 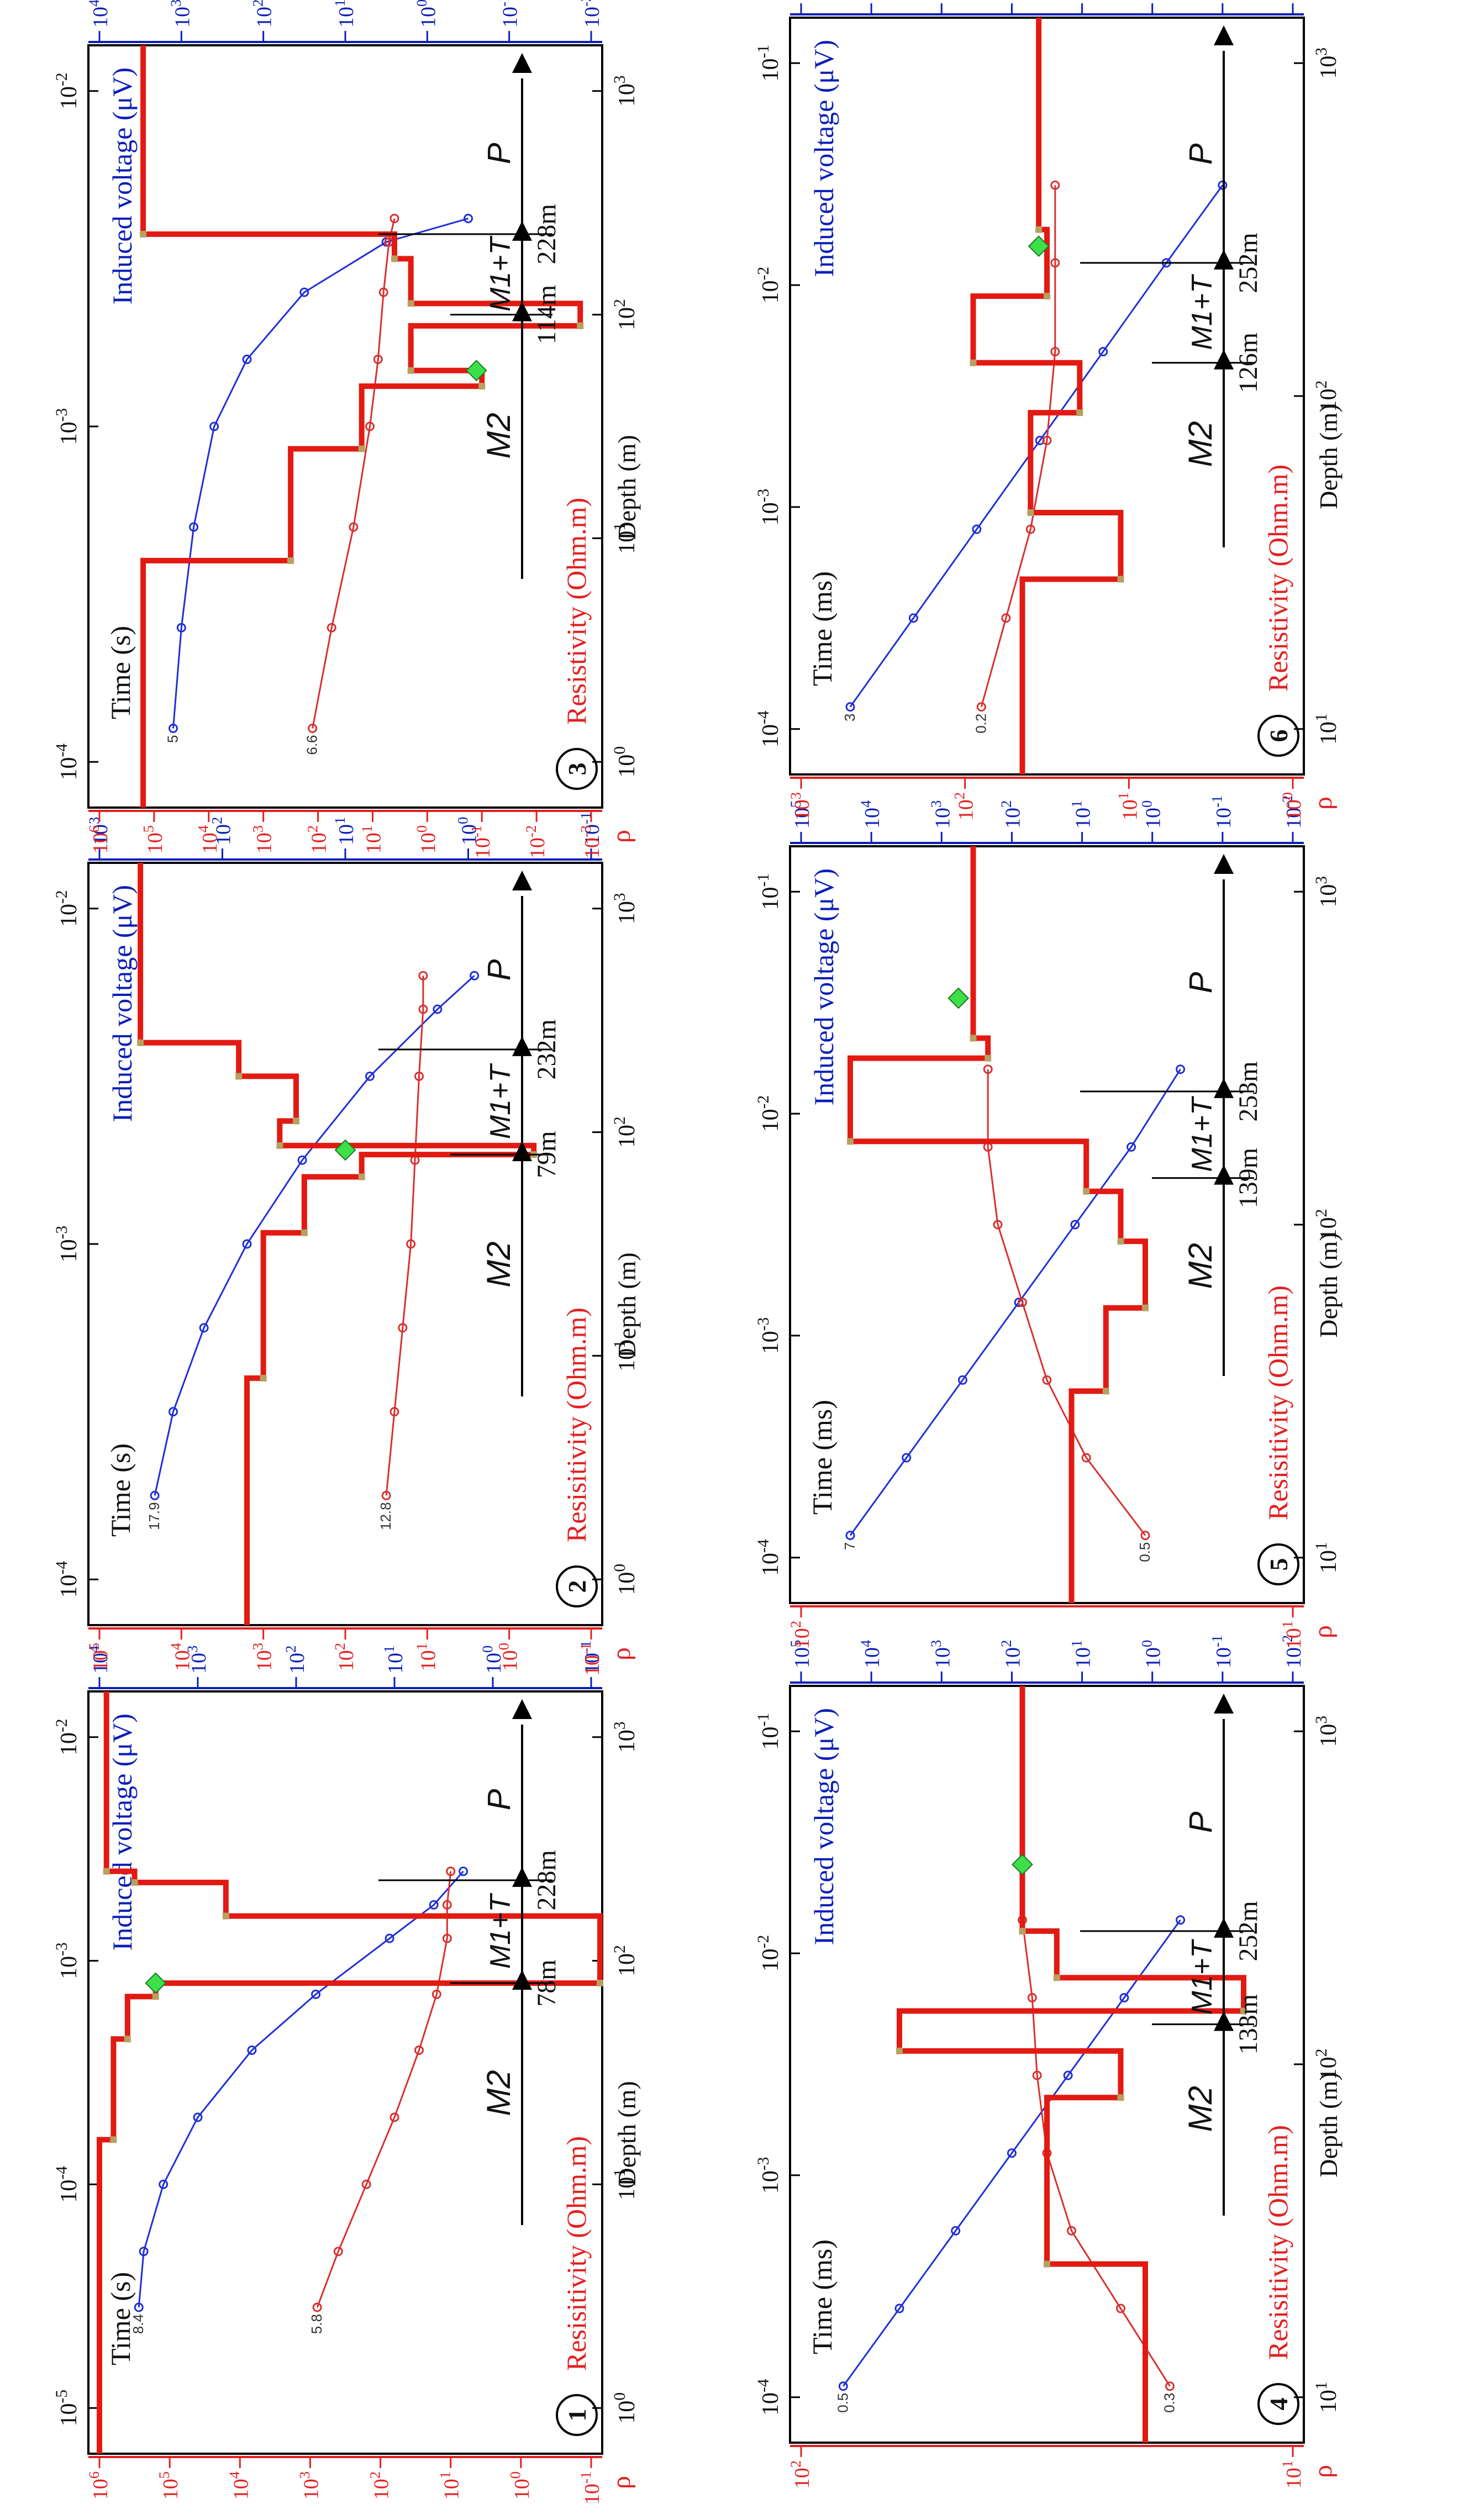 What do you see at coordinates (997, 1224) in the screenshot?
I see `model-layers-line` at bounding box center [997, 1224].